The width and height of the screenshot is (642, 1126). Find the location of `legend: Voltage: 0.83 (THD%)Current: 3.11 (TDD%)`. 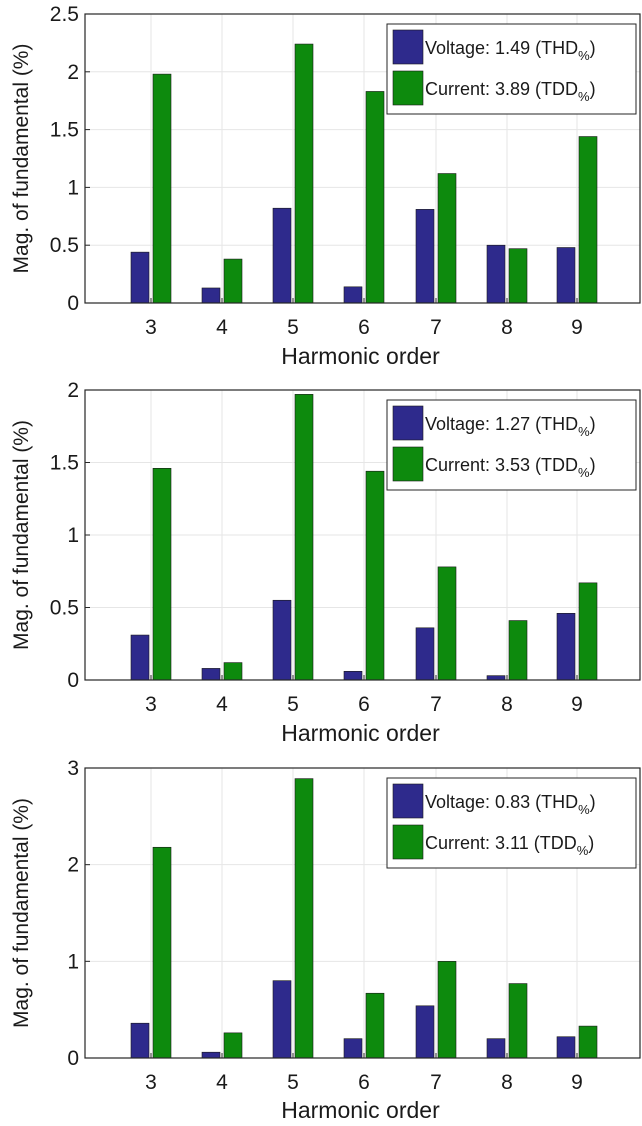

legend: Voltage: 0.83 (THD%)Current: 3.11 (TDD%) is located at coordinates (511, 823).